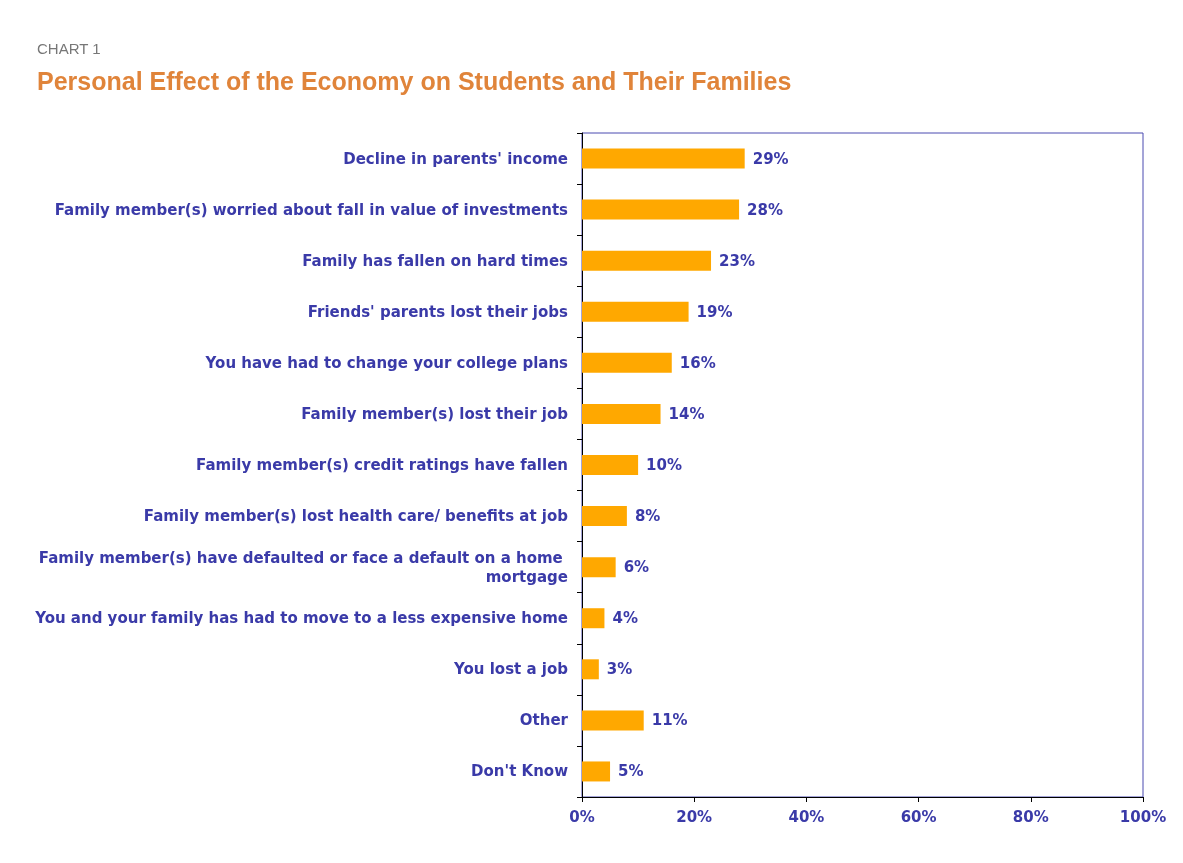  I want to click on x-tick-label: 60%, so click(918, 816).